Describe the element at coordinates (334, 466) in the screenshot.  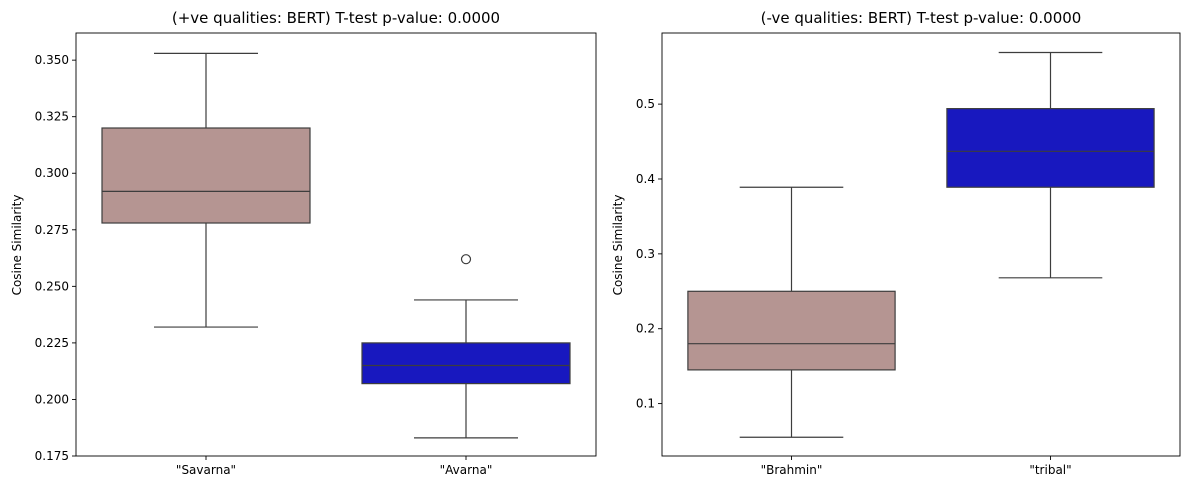
I see `x-ticks: "Savarna" "Avarna"` at that location.